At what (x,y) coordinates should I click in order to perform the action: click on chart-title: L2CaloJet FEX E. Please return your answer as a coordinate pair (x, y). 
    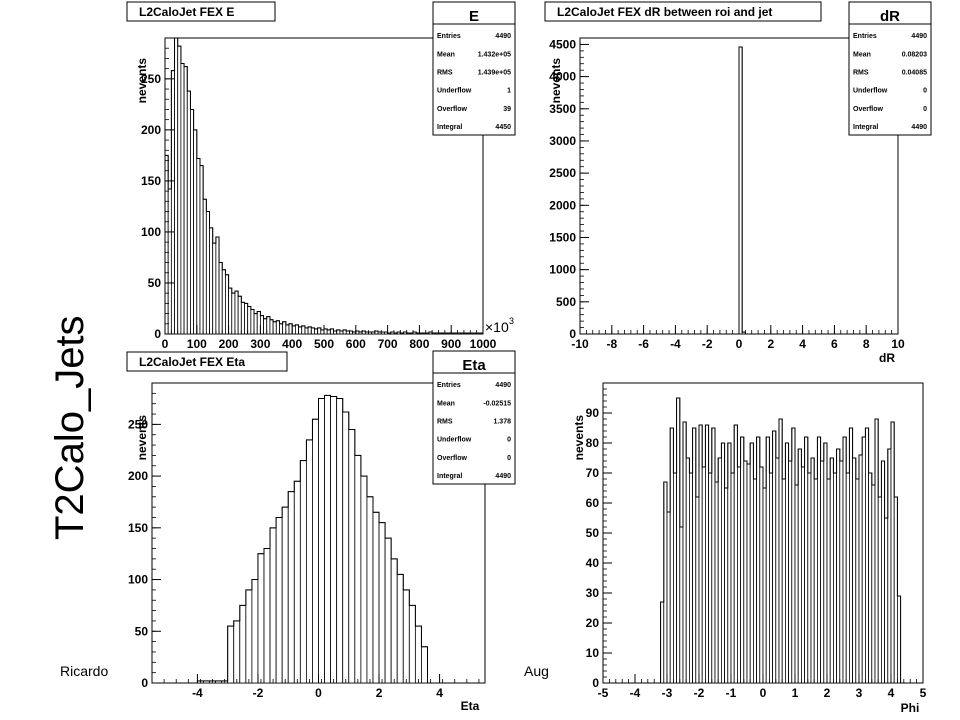
    Looking at the image, I should click on (186, 12).